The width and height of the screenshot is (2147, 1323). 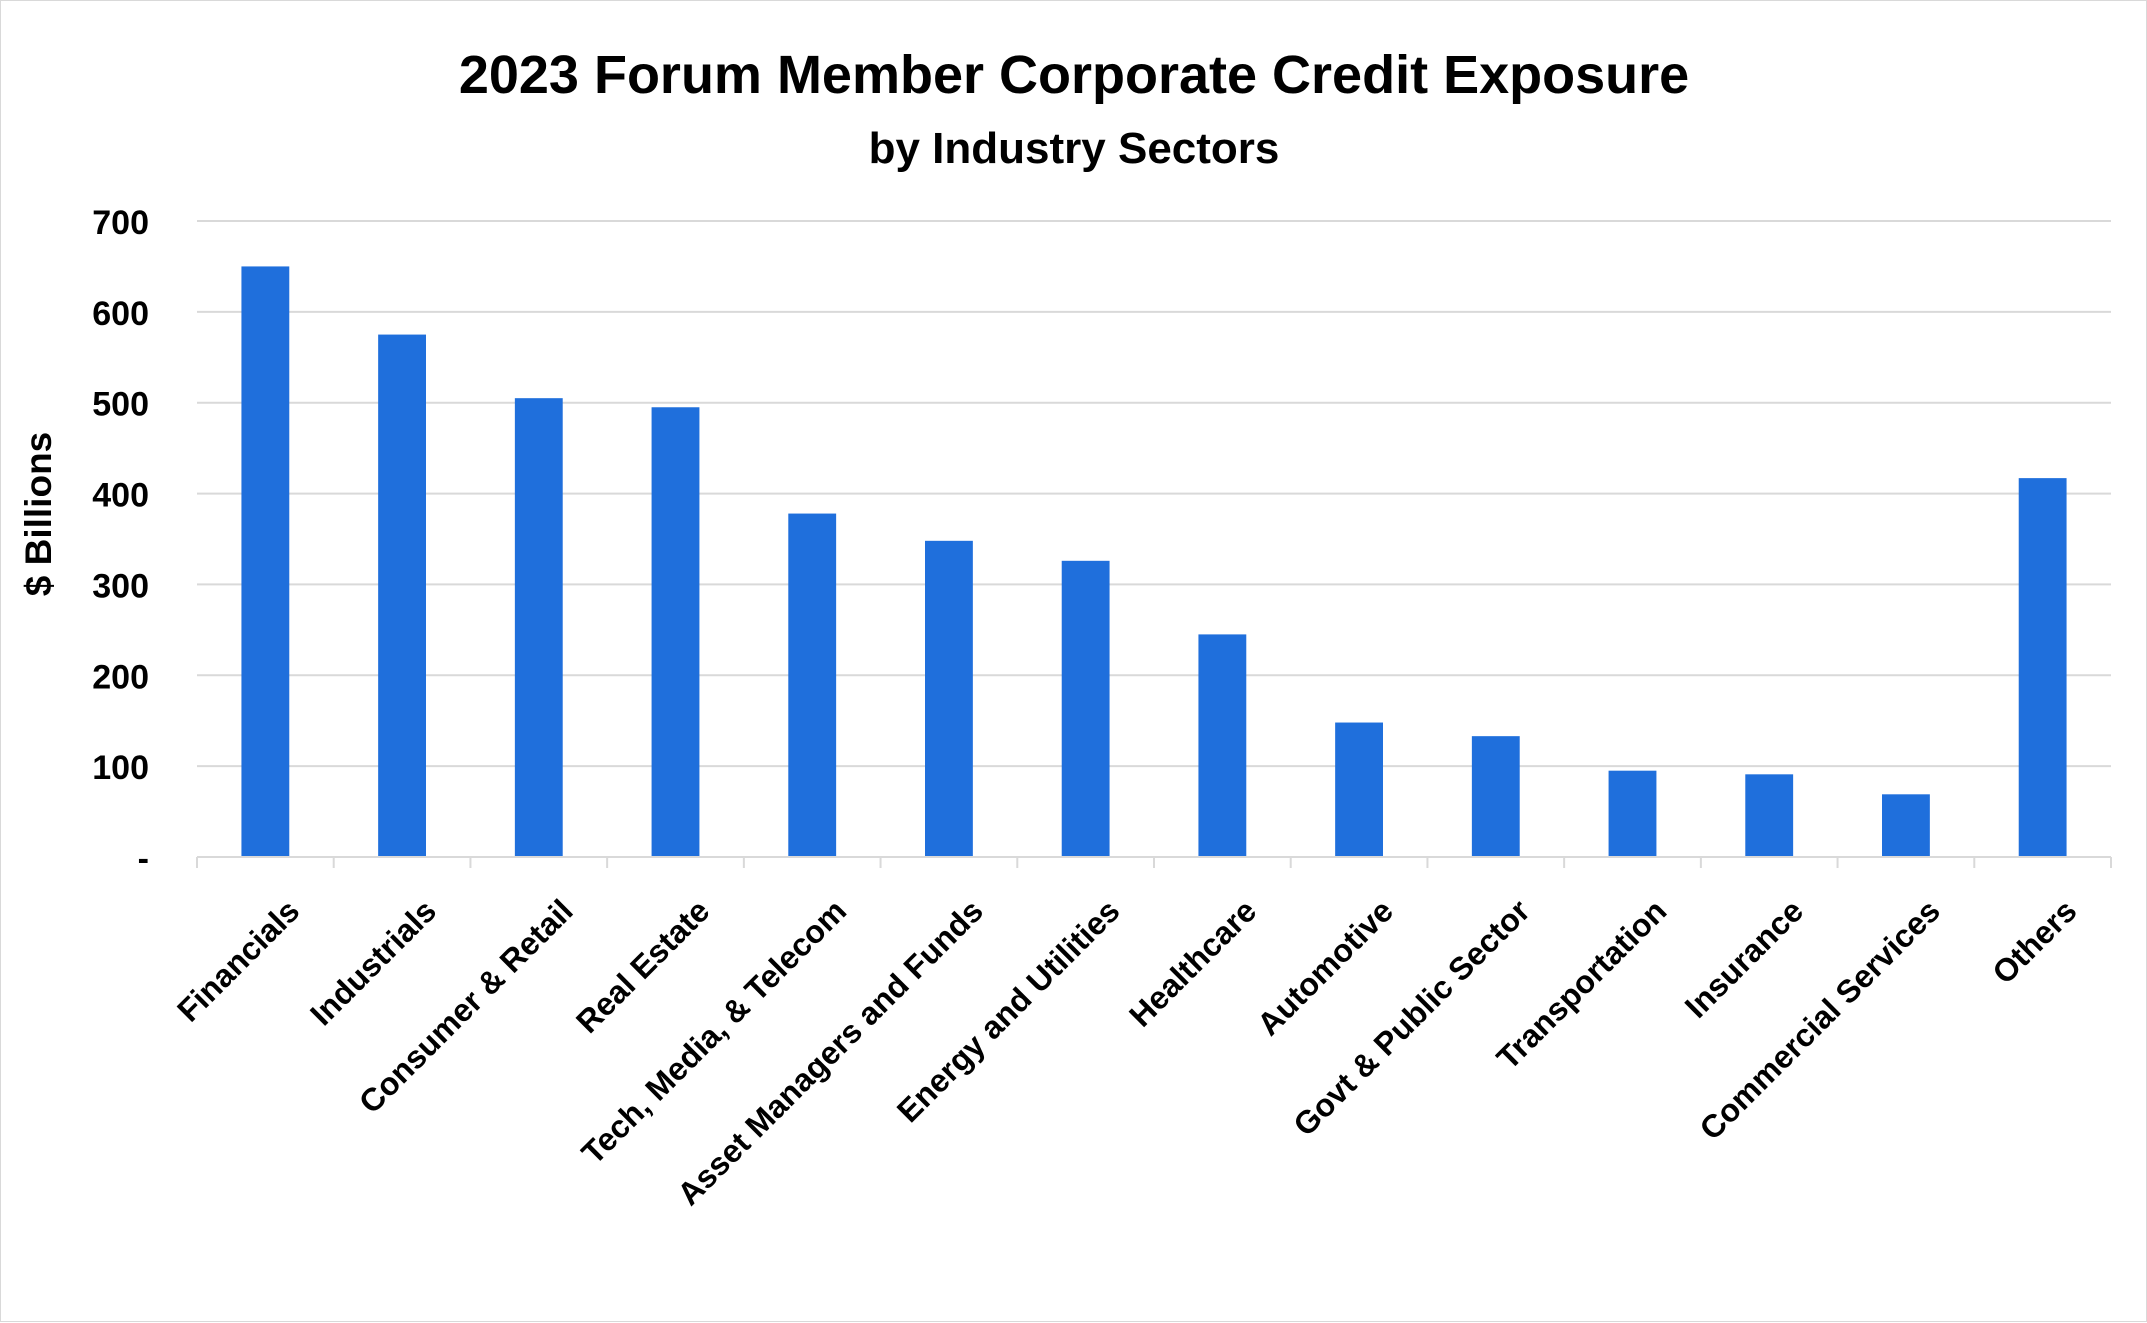 What do you see at coordinates (1819, 1019) in the screenshot?
I see `x-tick-label: Commercial Services` at bounding box center [1819, 1019].